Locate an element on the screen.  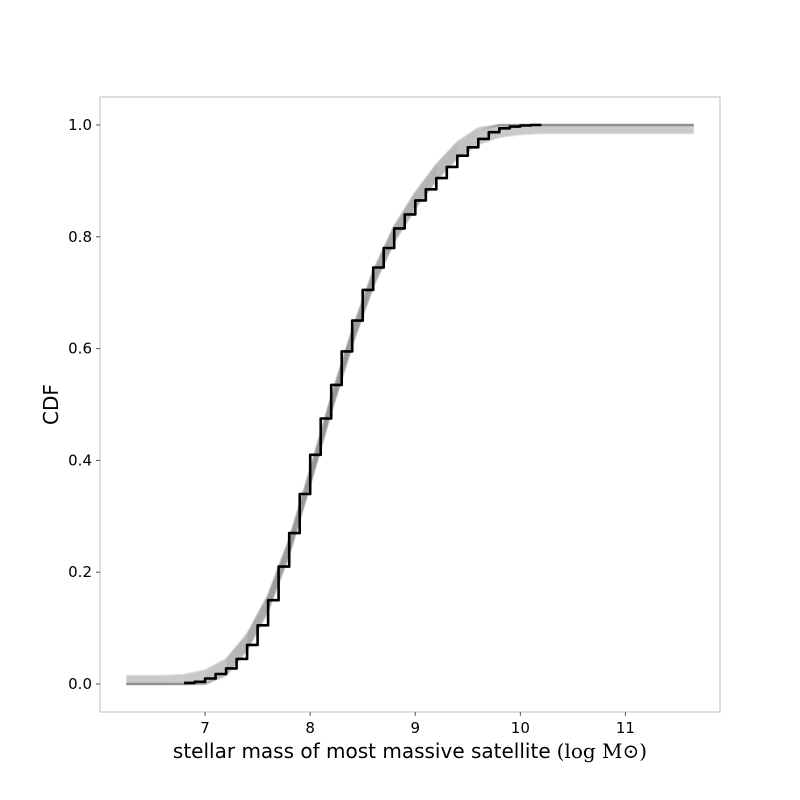
y-tick-label: 0.0 is located at coordinates (80, 684).